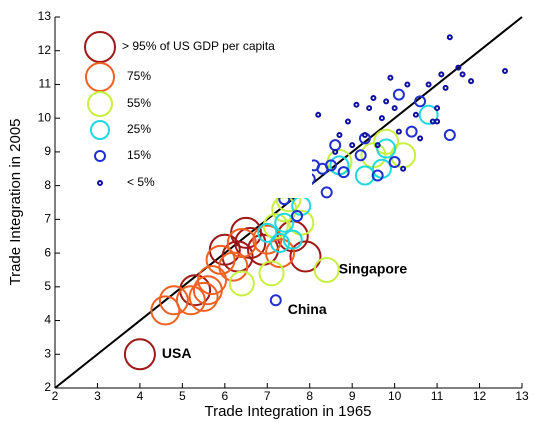  I want to click on x-tick-label: 2, so click(55, 396).